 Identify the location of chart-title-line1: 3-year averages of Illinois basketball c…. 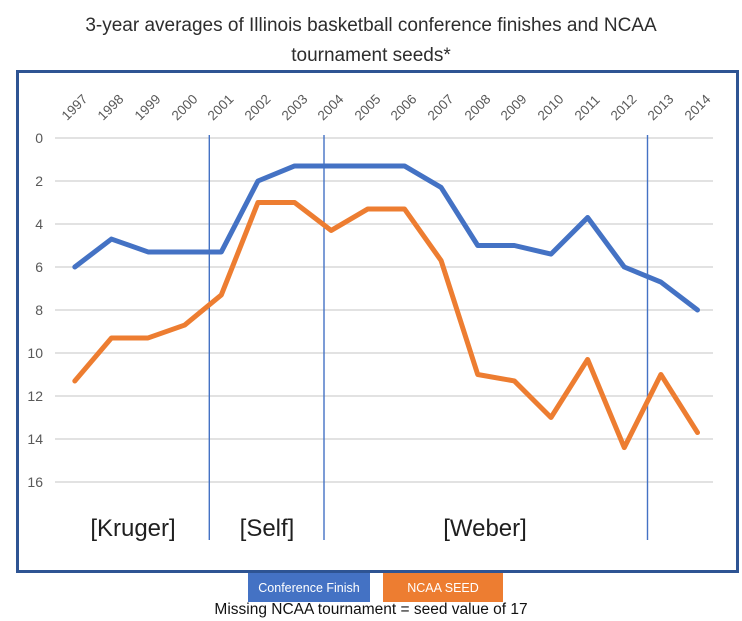
(371, 25).